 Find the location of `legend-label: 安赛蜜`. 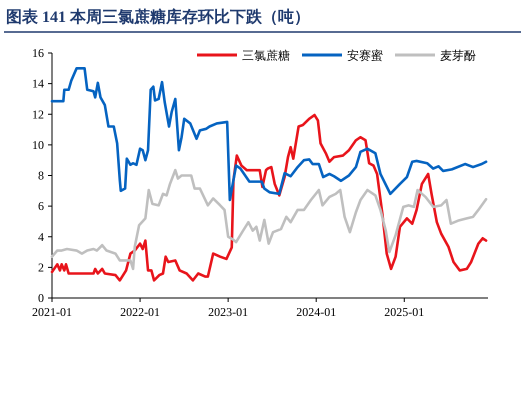

legend-label: 安赛蜜 is located at coordinates (365, 55).